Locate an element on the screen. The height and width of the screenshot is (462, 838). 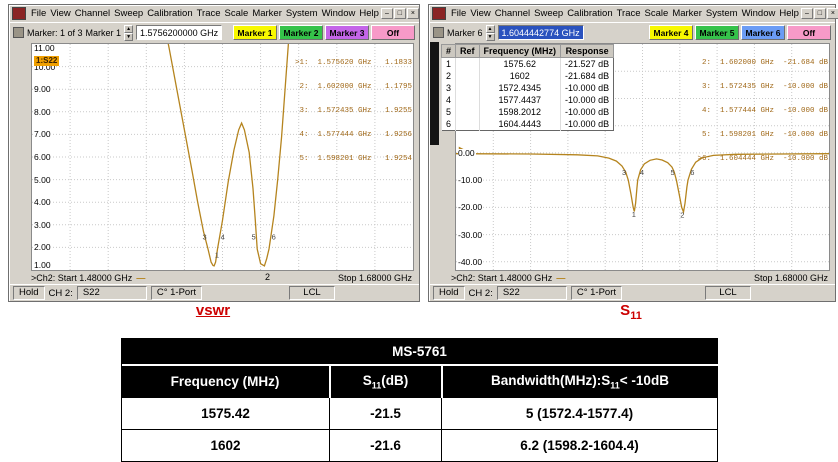
marker-glyph: 5 is located at coordinates (254, 237).